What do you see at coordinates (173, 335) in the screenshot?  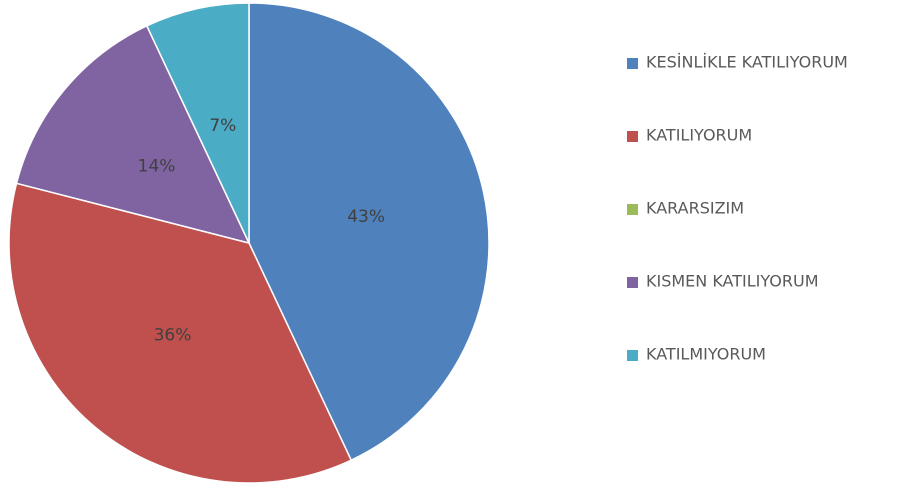 I see `data-label: 36%` at bounding box center [173, 335].